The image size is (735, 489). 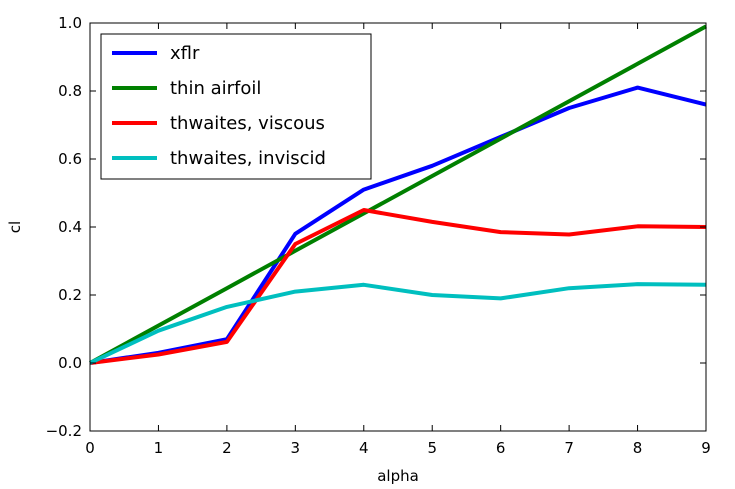 I want to click on y-tick-label: −0.2, so click(x=64, y=431).